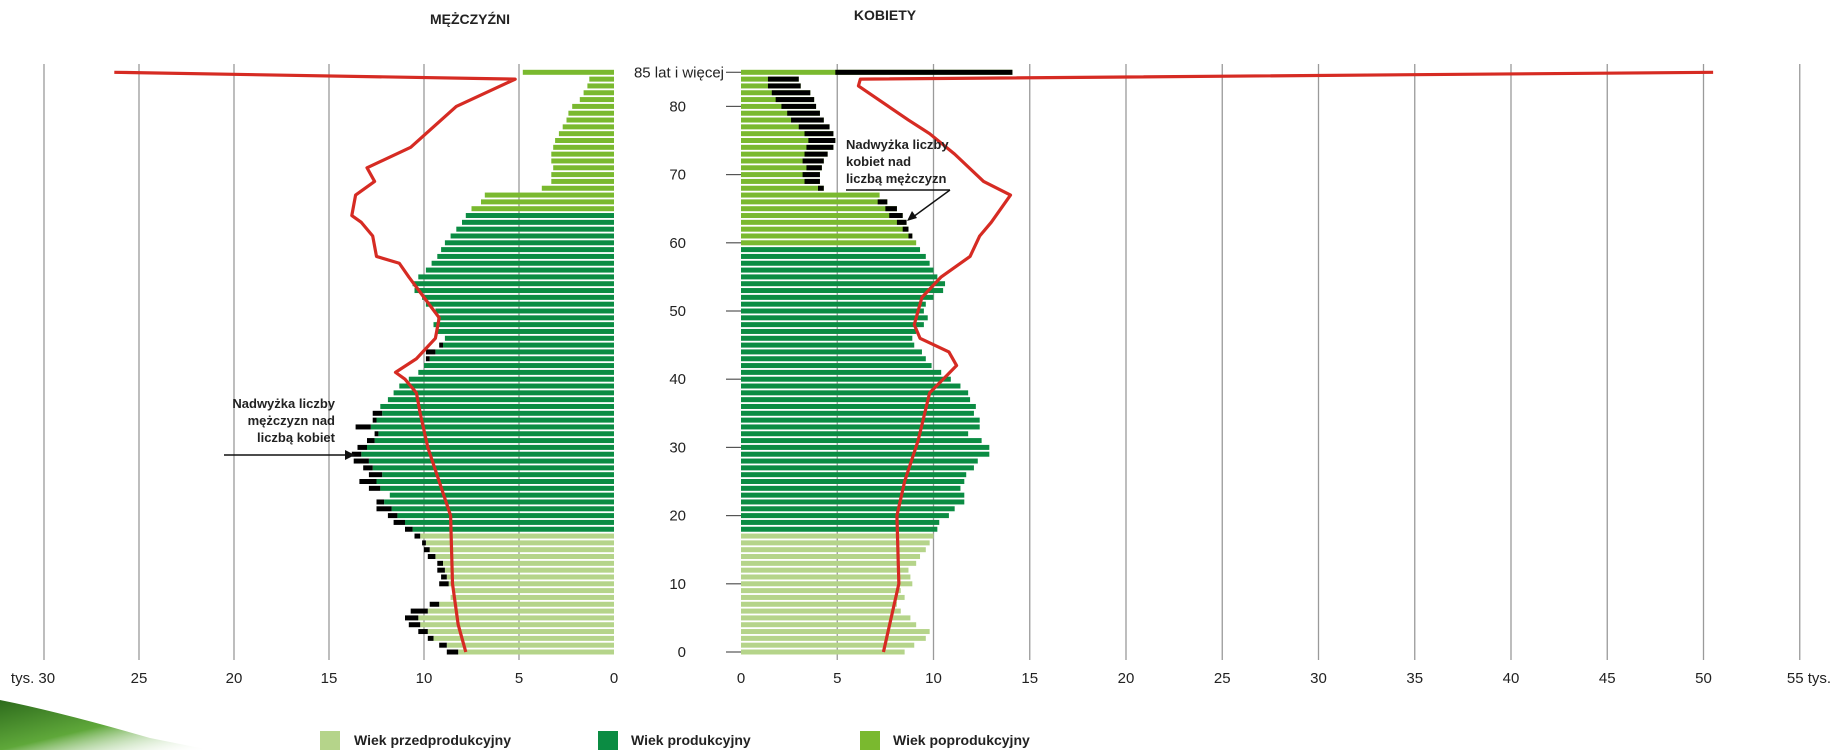 Image resolution: width=1835 pixels, height=750 pixels. Describe the element at coordinates (682, 652) in the screenshot. I see `y-tick-label: 0` at that location.